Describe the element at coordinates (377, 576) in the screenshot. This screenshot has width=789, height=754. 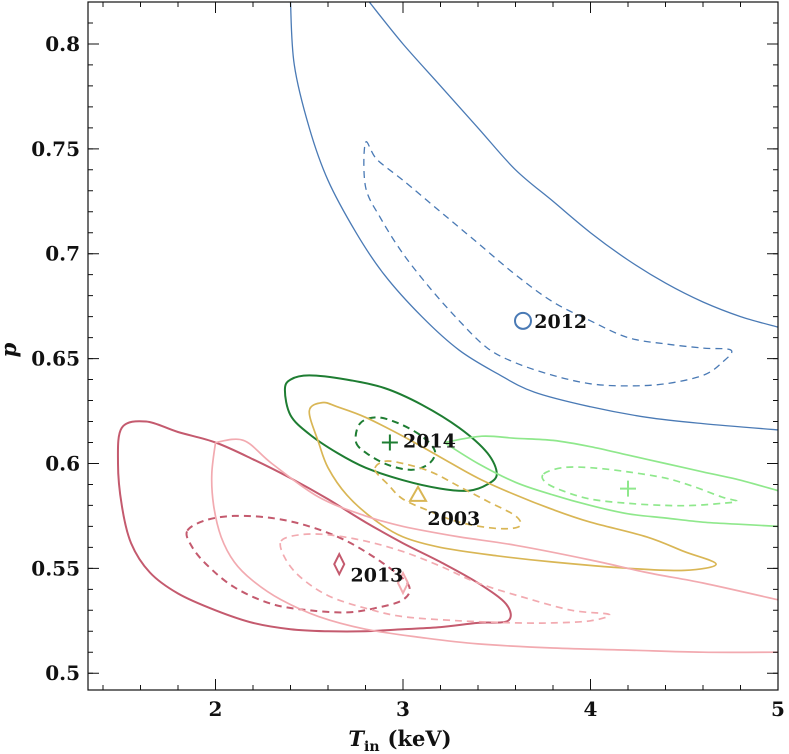
I see `annotation-2013: 2013` at that location.